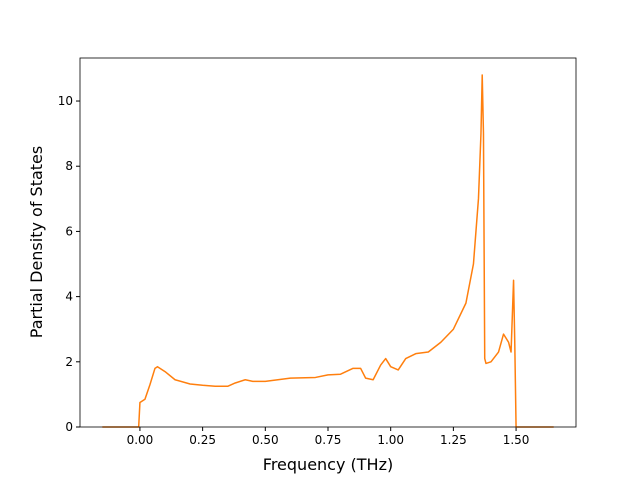 The width and height of the screenshot is (640, 480). Describe the element at coordinates (69, 231) in the screenshot. I see `y-tick-label: 6` at that location.